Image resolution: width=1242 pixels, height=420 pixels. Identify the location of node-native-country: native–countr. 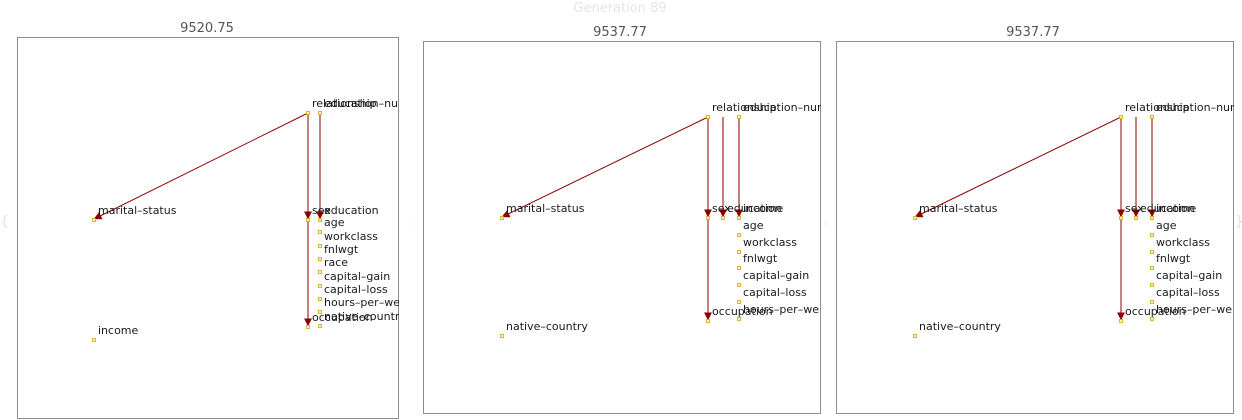
(359, 319).